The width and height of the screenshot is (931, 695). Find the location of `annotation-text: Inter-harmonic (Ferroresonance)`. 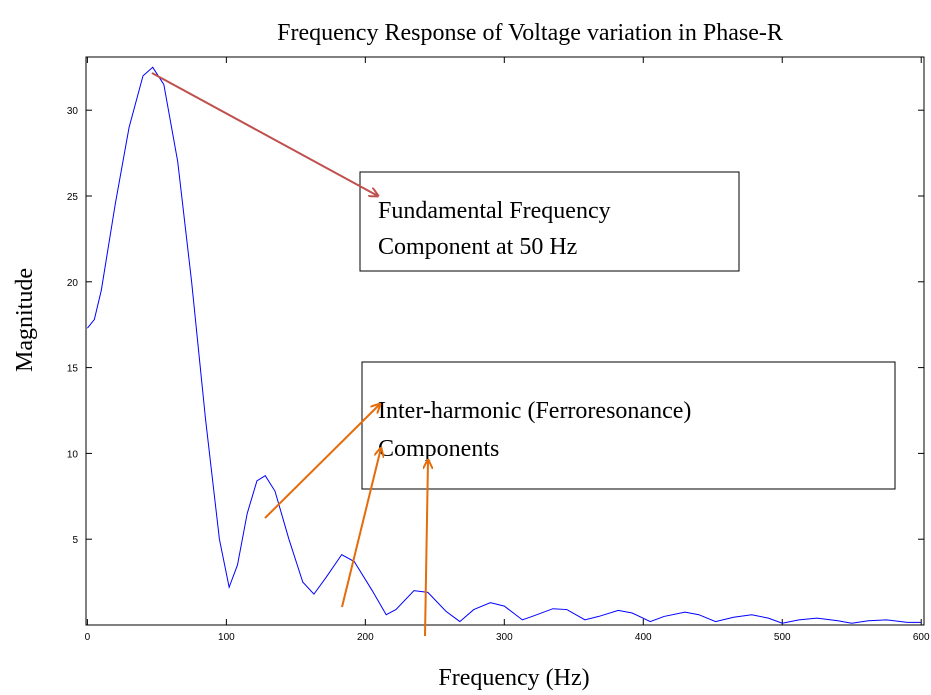

annotation-text: Inter-harmonic (Ferroresonance) is located at coordinates (534, 411).